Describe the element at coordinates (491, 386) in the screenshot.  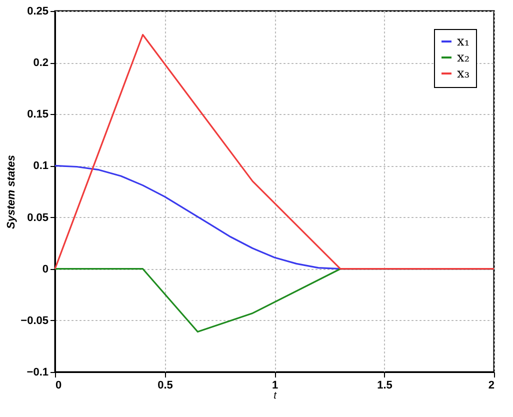
I see `x-tick-label: 2` at that location.